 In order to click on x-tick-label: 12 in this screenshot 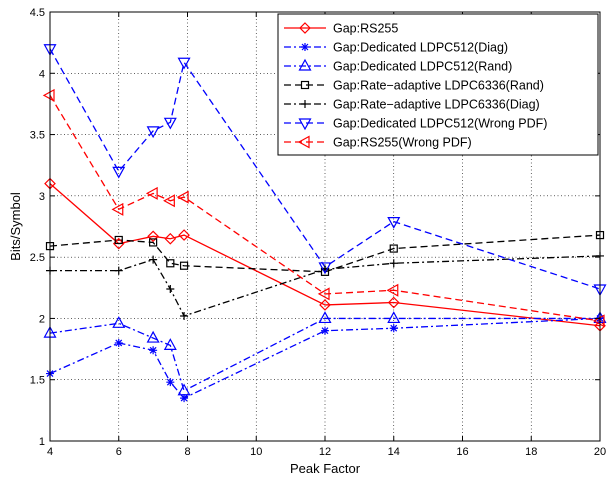, I will do `click(325, 452)`.